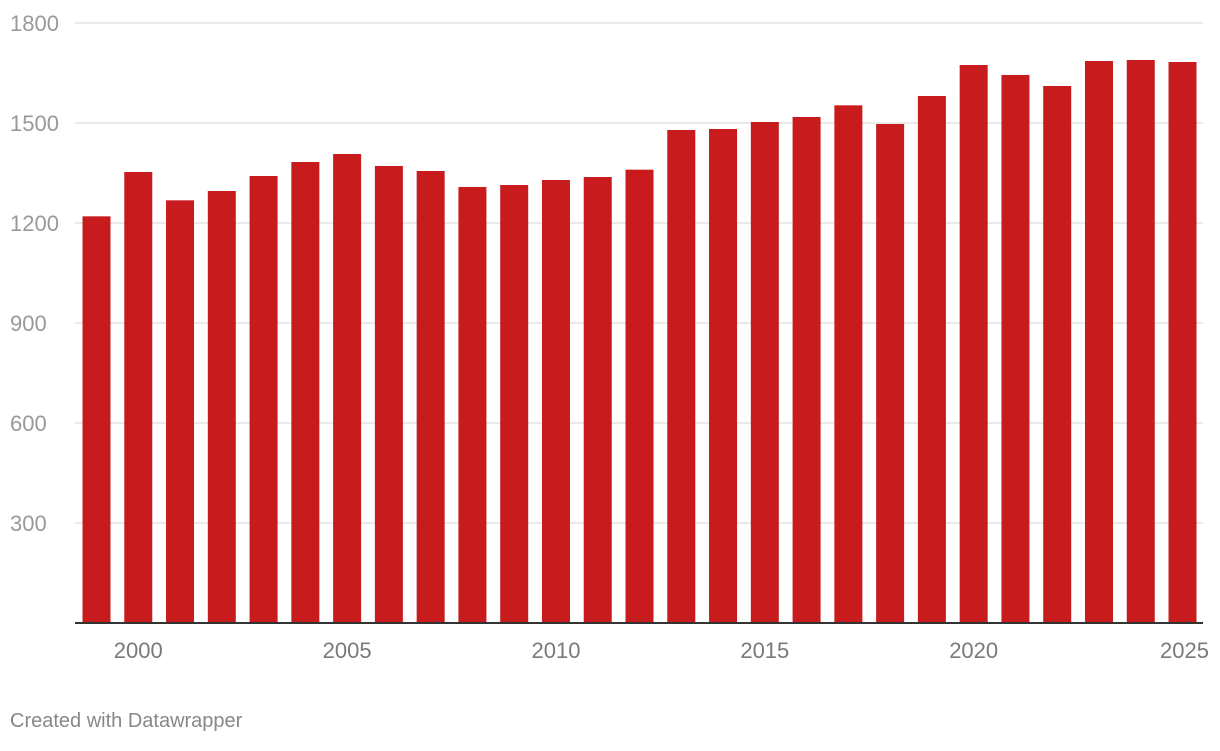 The width and height of the screenshot is (1220, 751). Describe the element at coordinates (34, 23) in the screenshot. I see `y-tick-label: 1800` at that location.